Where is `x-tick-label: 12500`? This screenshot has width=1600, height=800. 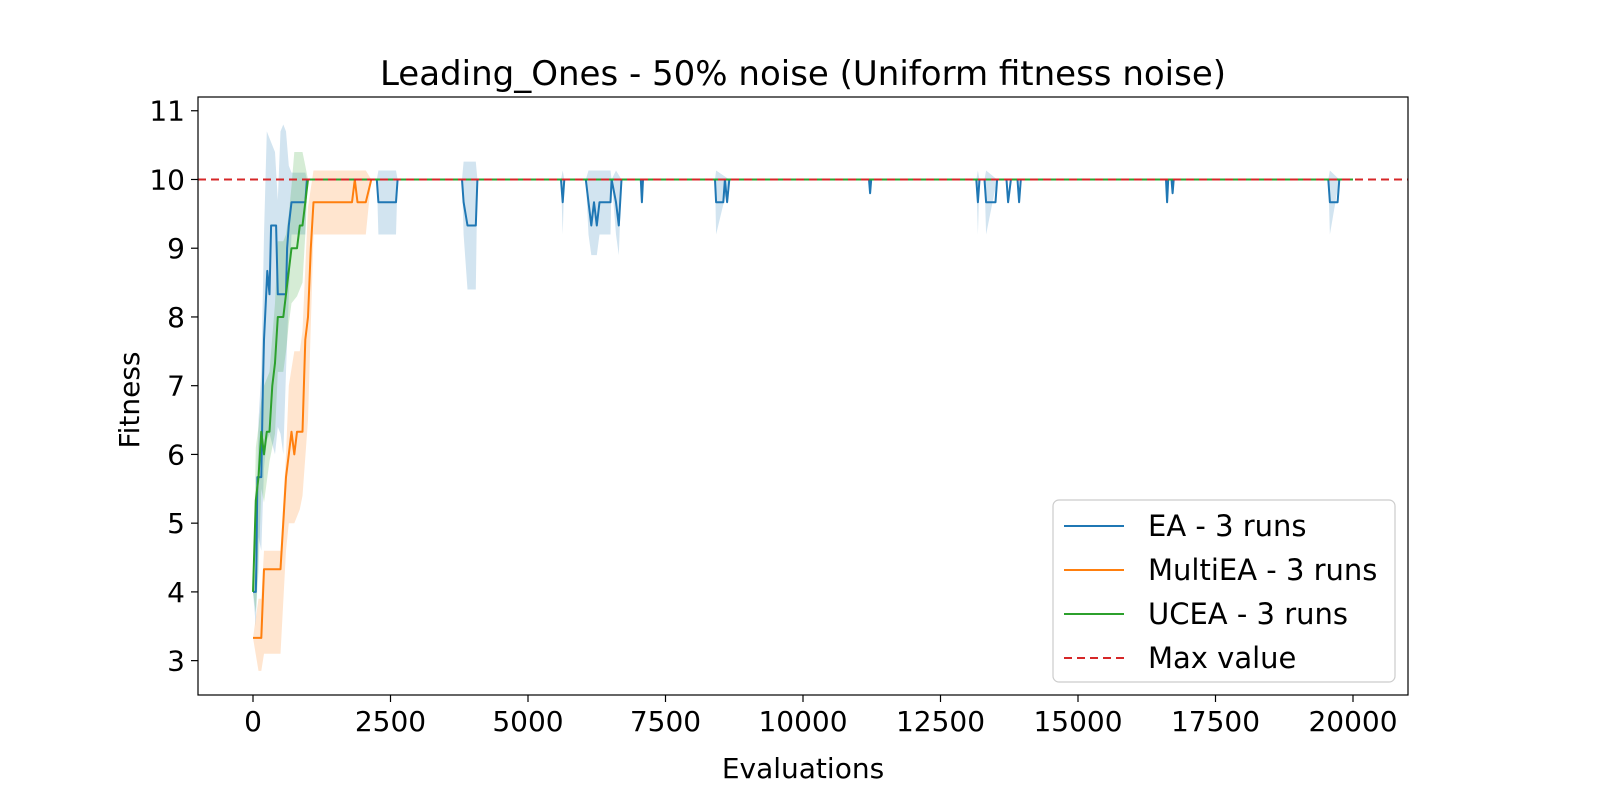
x-tick-label: 12500 is located at coordinates (940, 721).